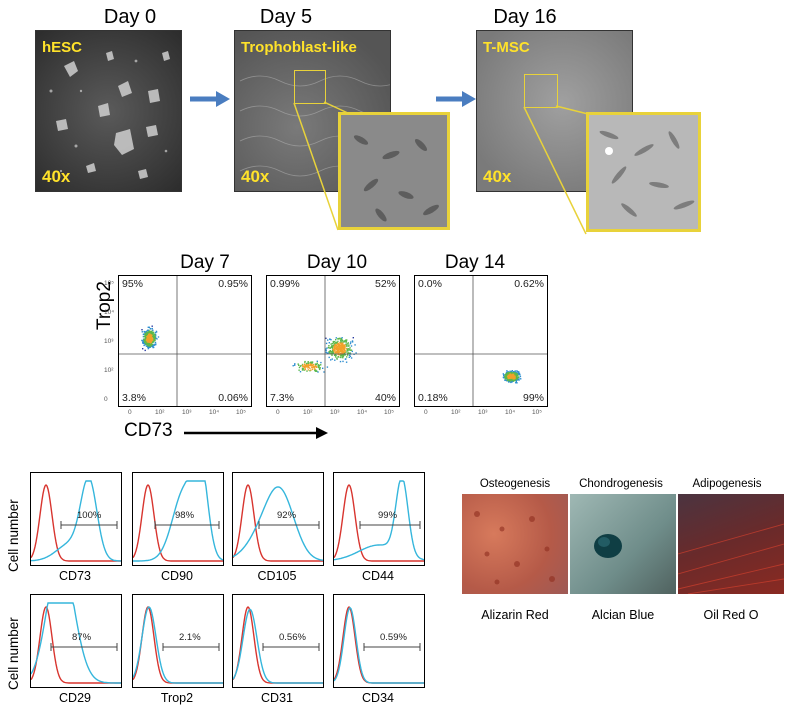 The image size is (798, 722). Describe the element at coordinates (537, 412) in the screenshot. I see `flow-x-tick-label: 10⁵` at that location.